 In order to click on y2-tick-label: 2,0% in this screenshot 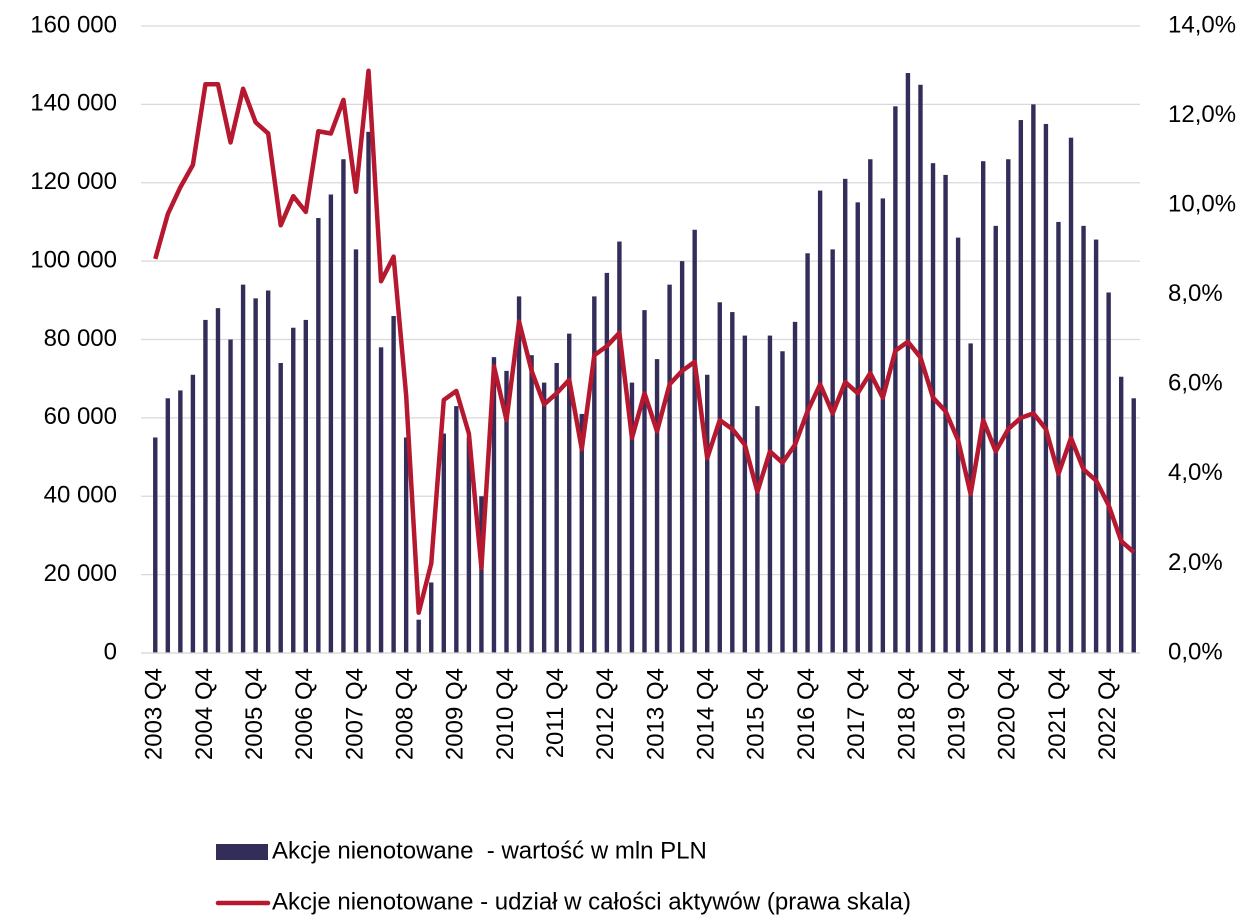, I will do `click(1195, 562)`.